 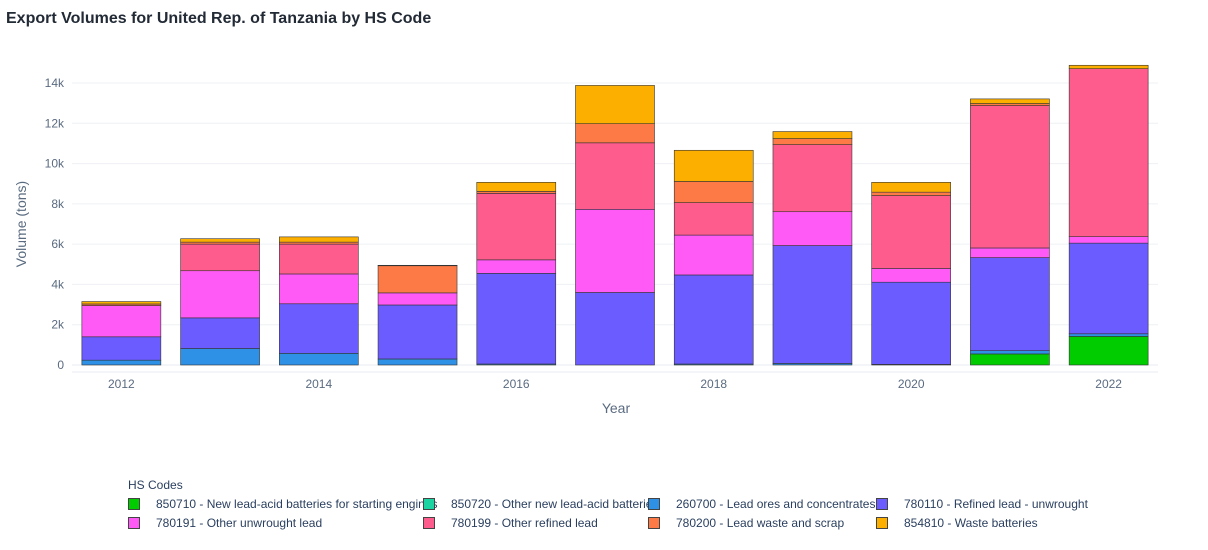 What do you see at coordinates (524, 522) in the screenshot?
I see `legend-label: 780199 - Other refined lead` at bounding box center [524, 522].